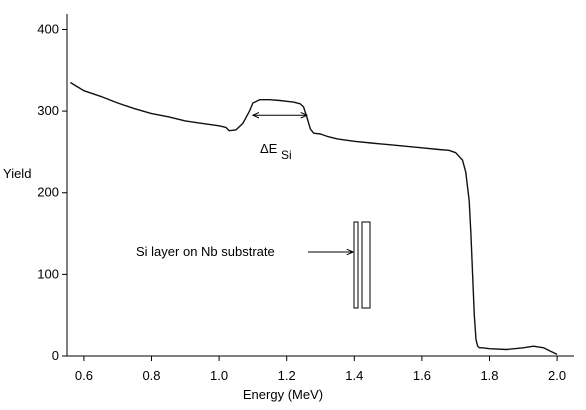  Describe the element at coordinates (286, 155) in the screenshot. I see `delta-e-subscript: Si` at that location.